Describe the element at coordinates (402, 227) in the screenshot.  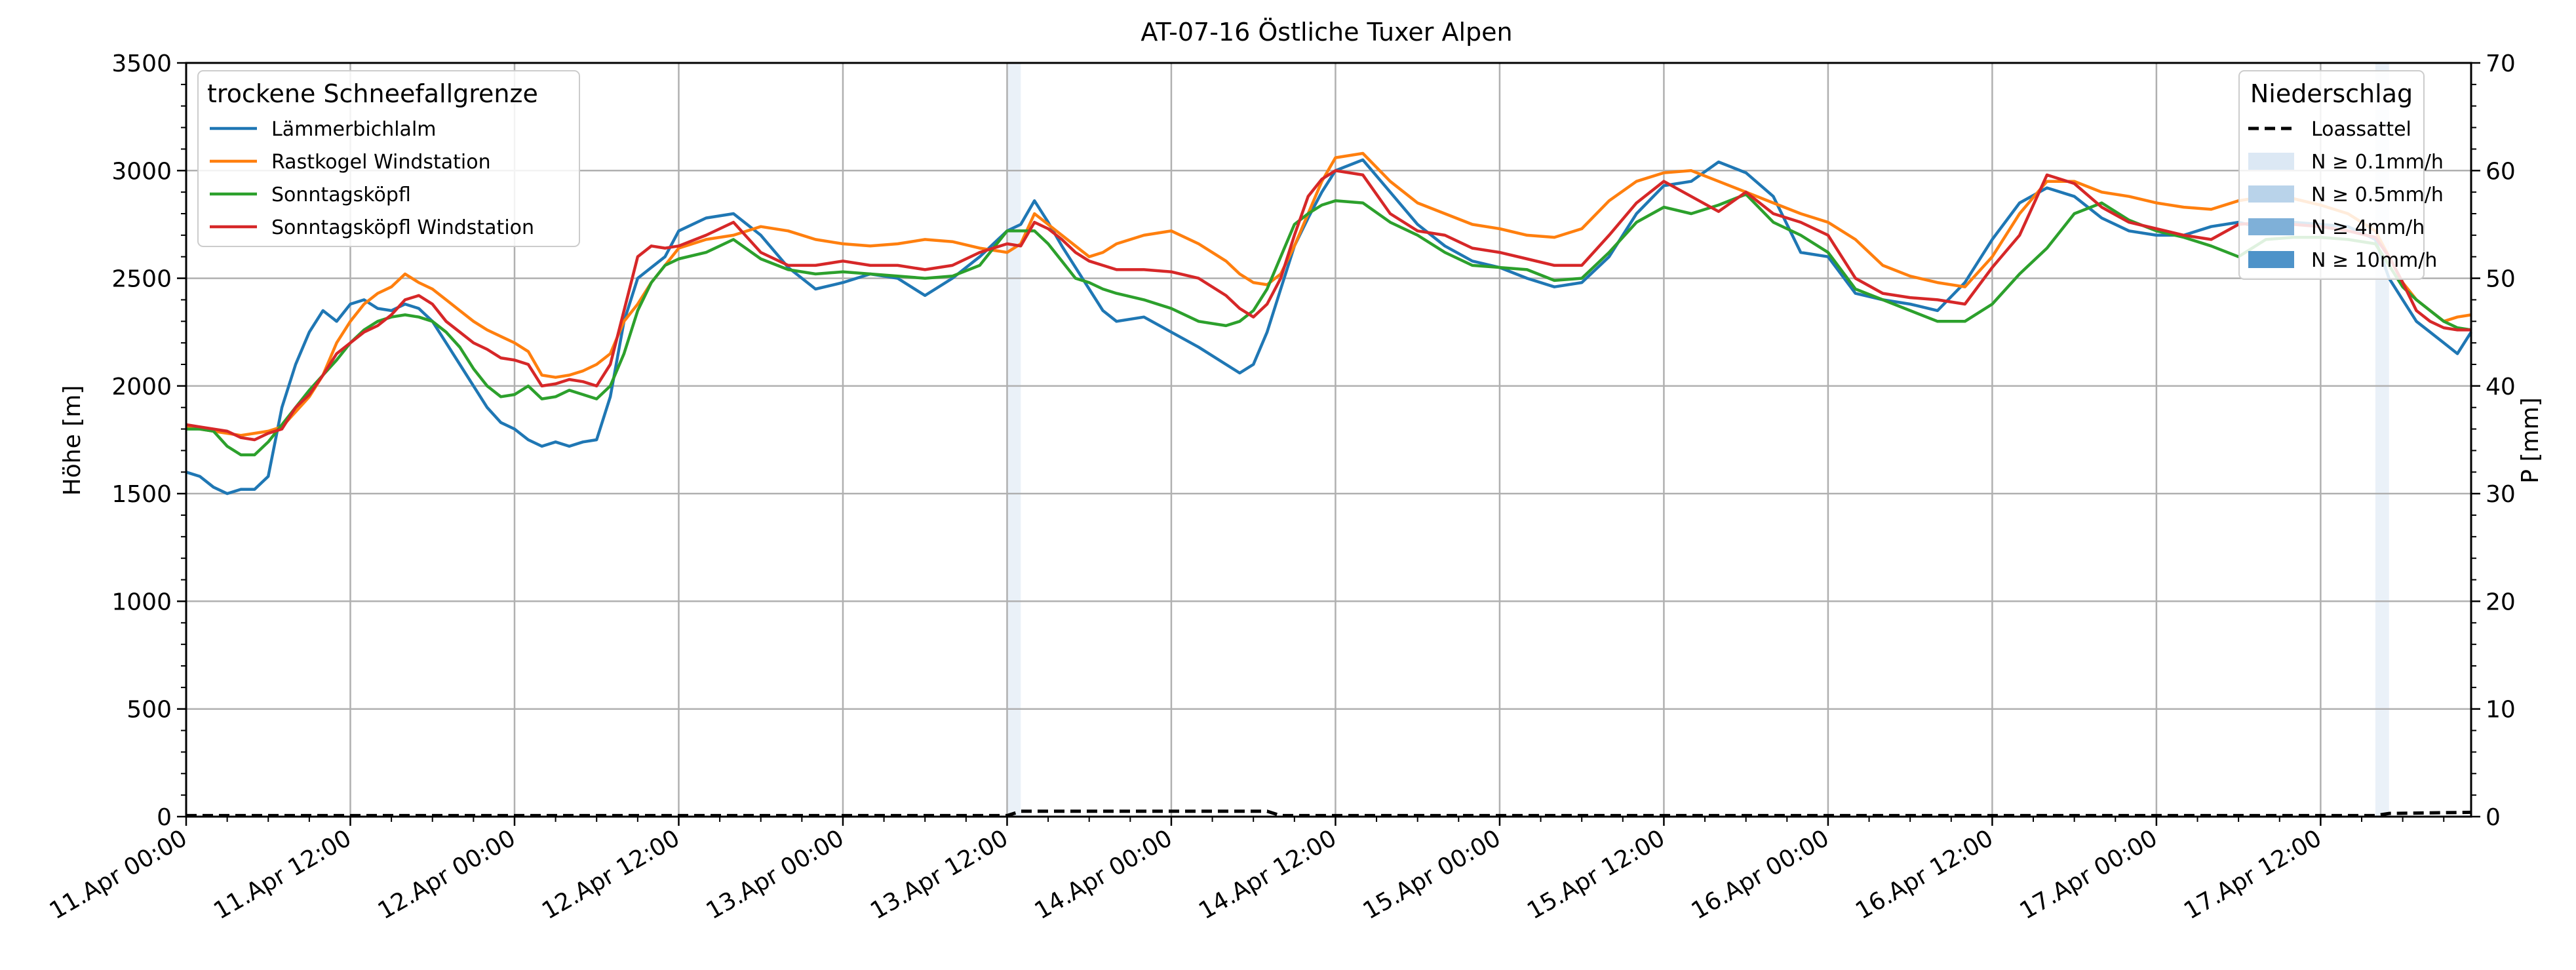
I see `legend-label-3: Sonntagsköpfl Windstation` at that location.